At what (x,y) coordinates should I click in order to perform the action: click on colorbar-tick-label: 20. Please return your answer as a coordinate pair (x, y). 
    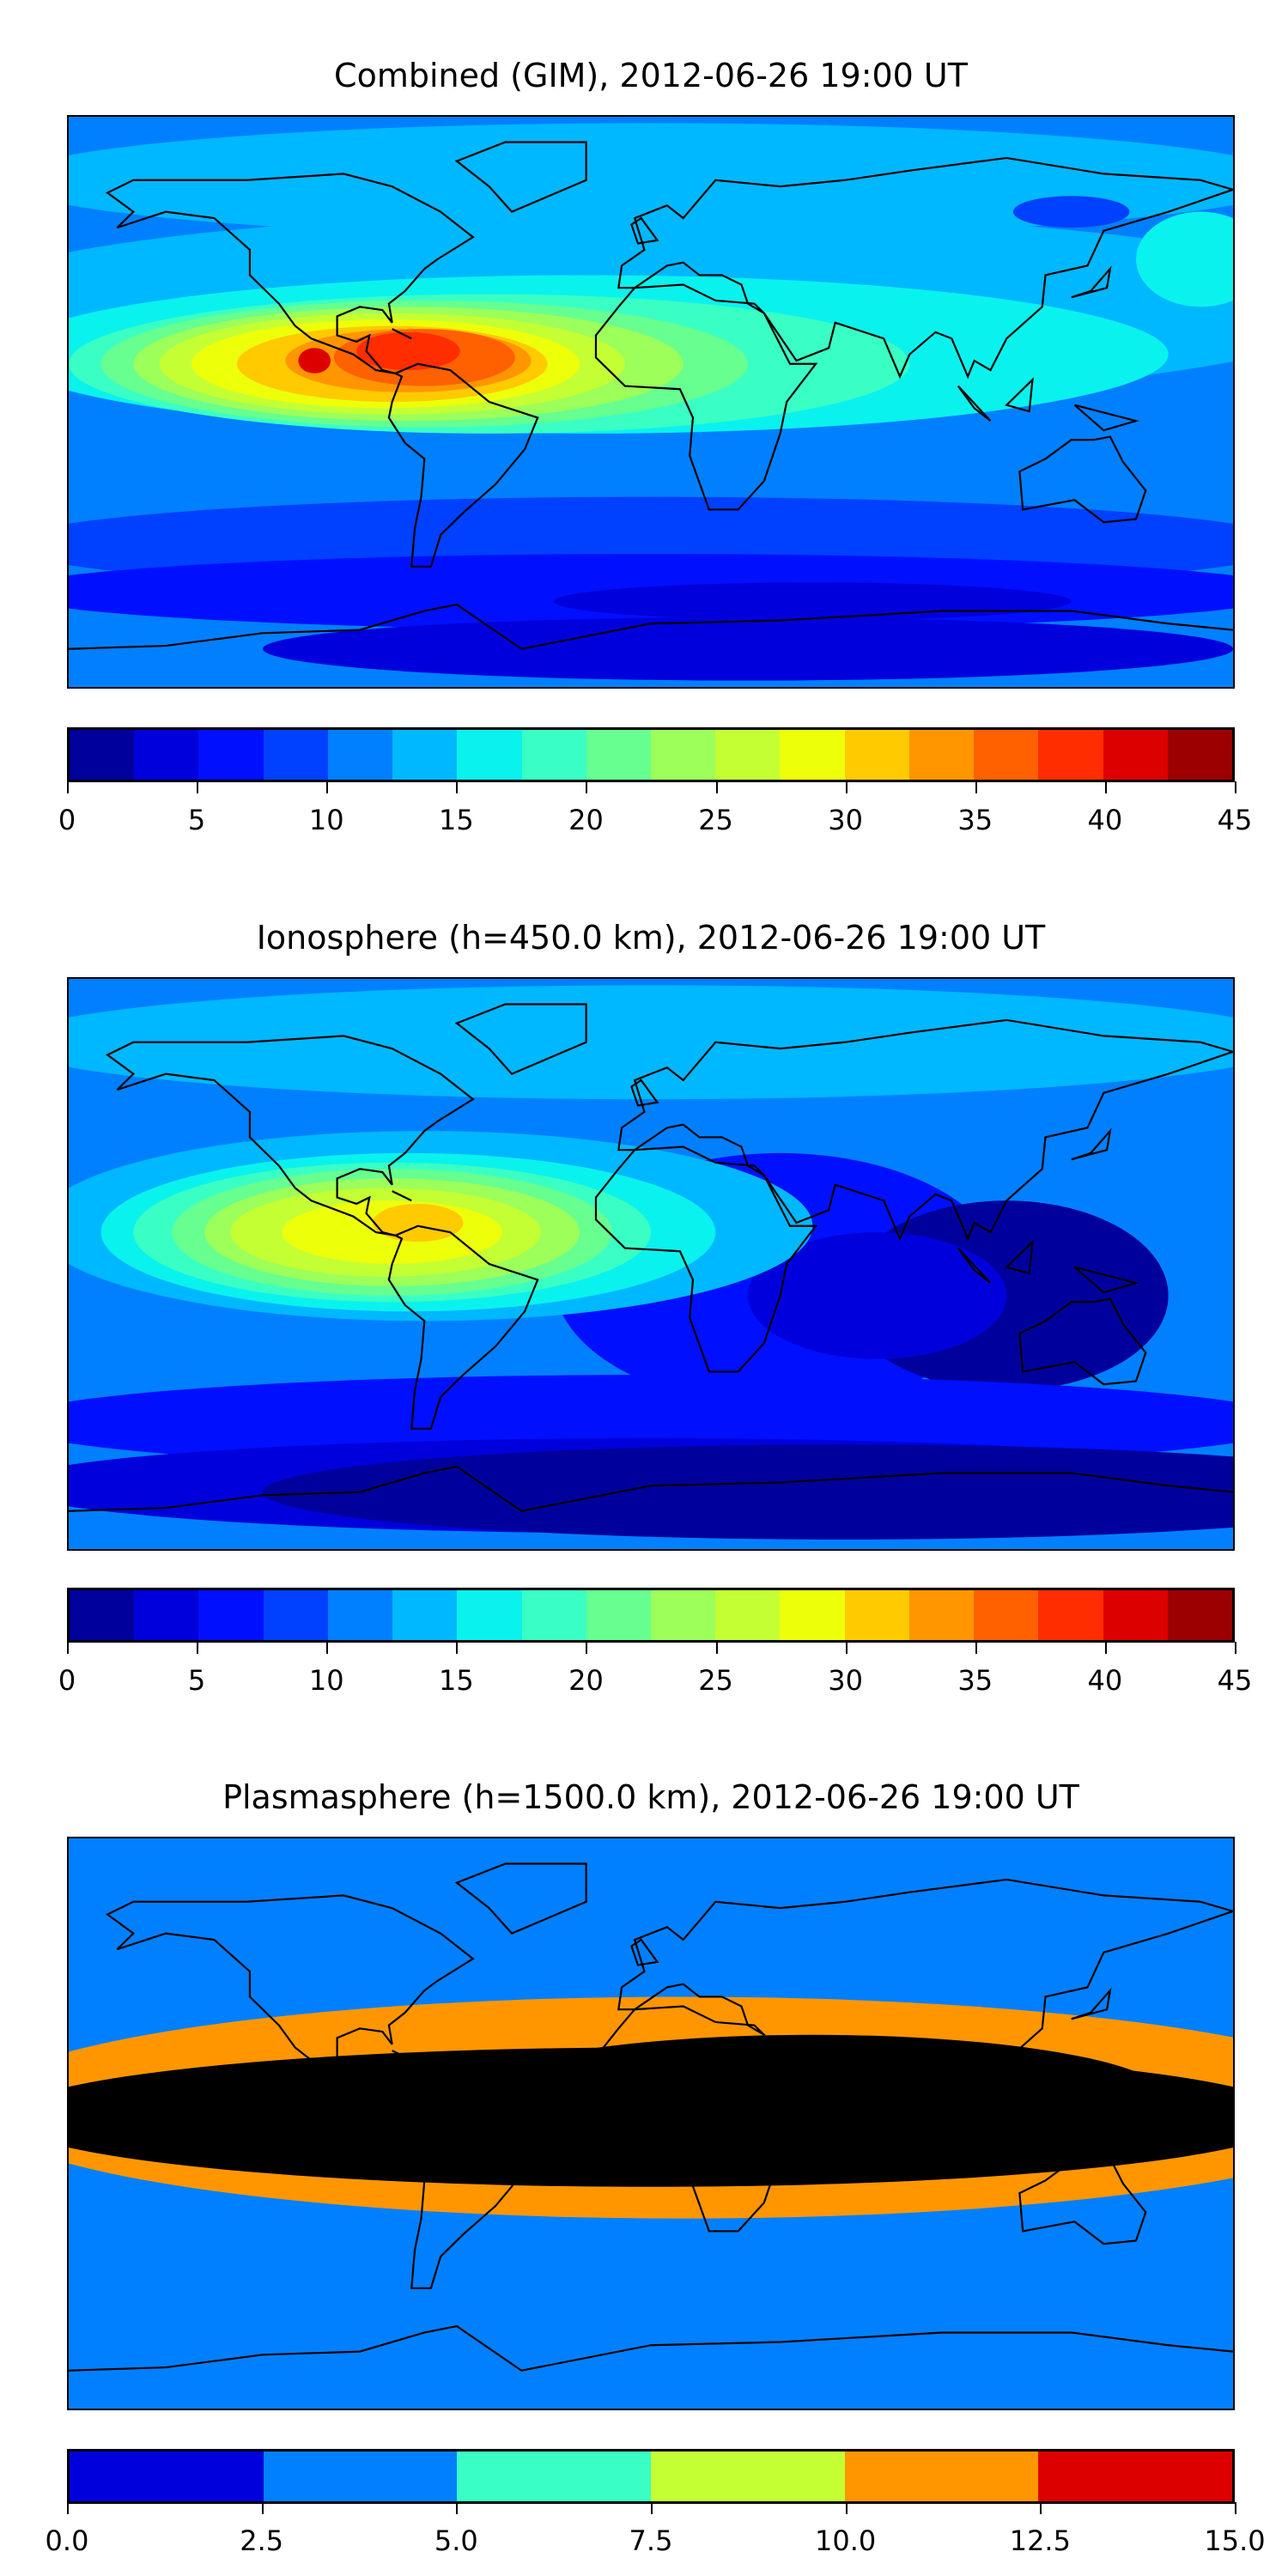
    Looking at the image, I should click on (586, 820).